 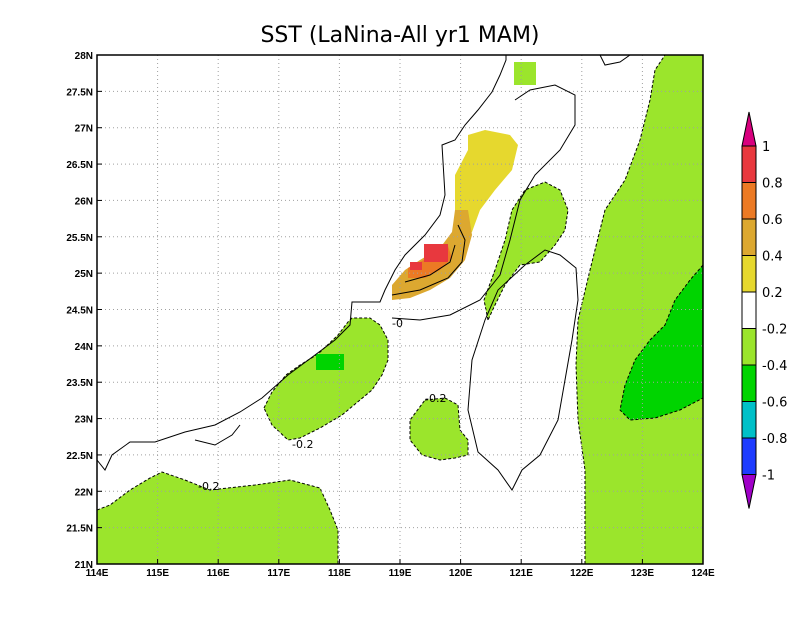 I want to click on x-tick-label: 115E, so click(x=157, y=573).